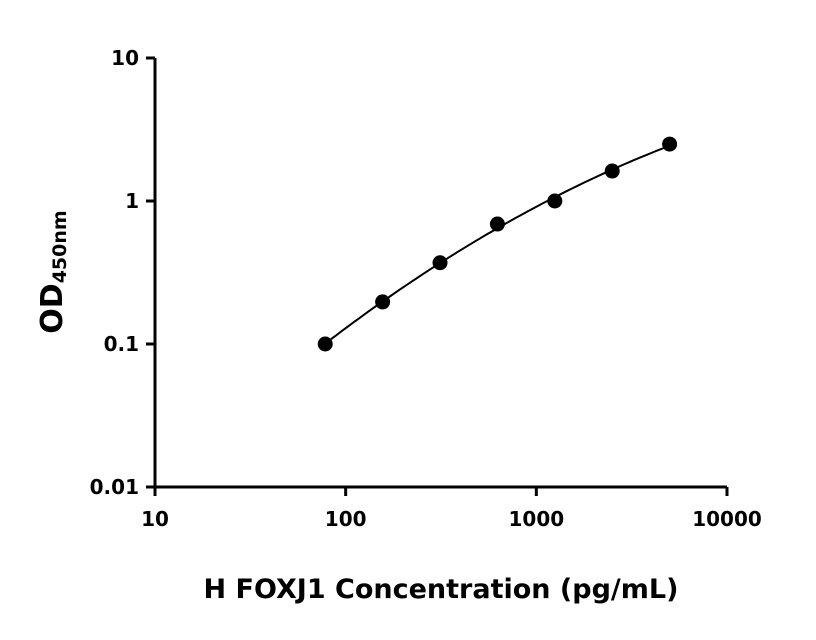 This screenshot has width=816, height=640. I want to click on y-tick-label: 1, so click(132, 201).